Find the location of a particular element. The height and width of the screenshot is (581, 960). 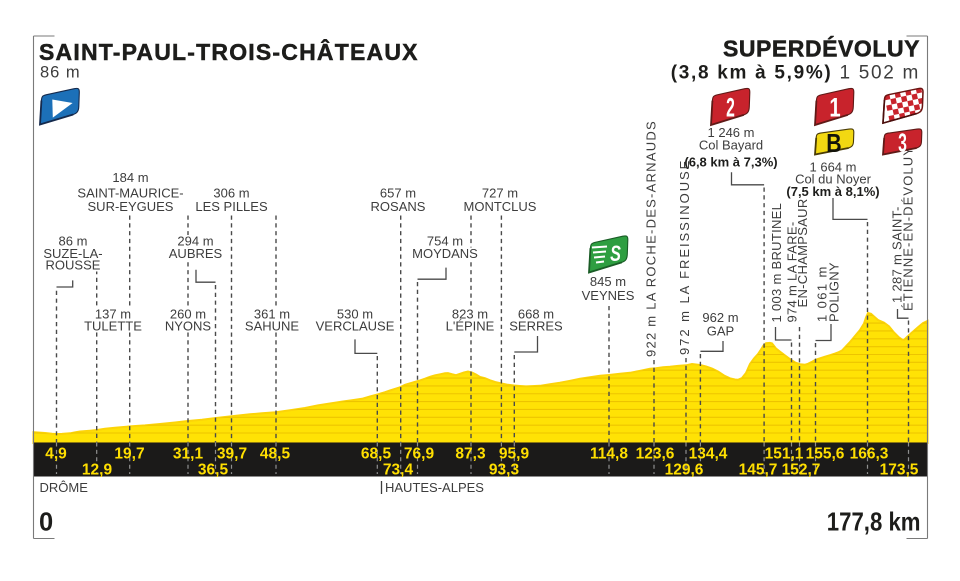

svg-text: VEYNES is located at coordinates (608, 295).